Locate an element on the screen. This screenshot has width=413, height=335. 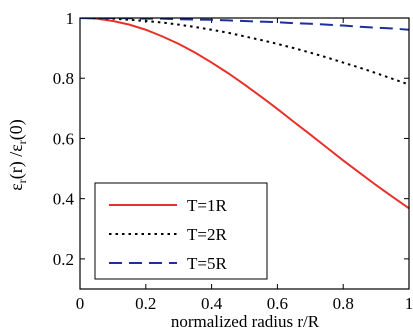
legend-label: T=1R is located at coordinates (207, 205).